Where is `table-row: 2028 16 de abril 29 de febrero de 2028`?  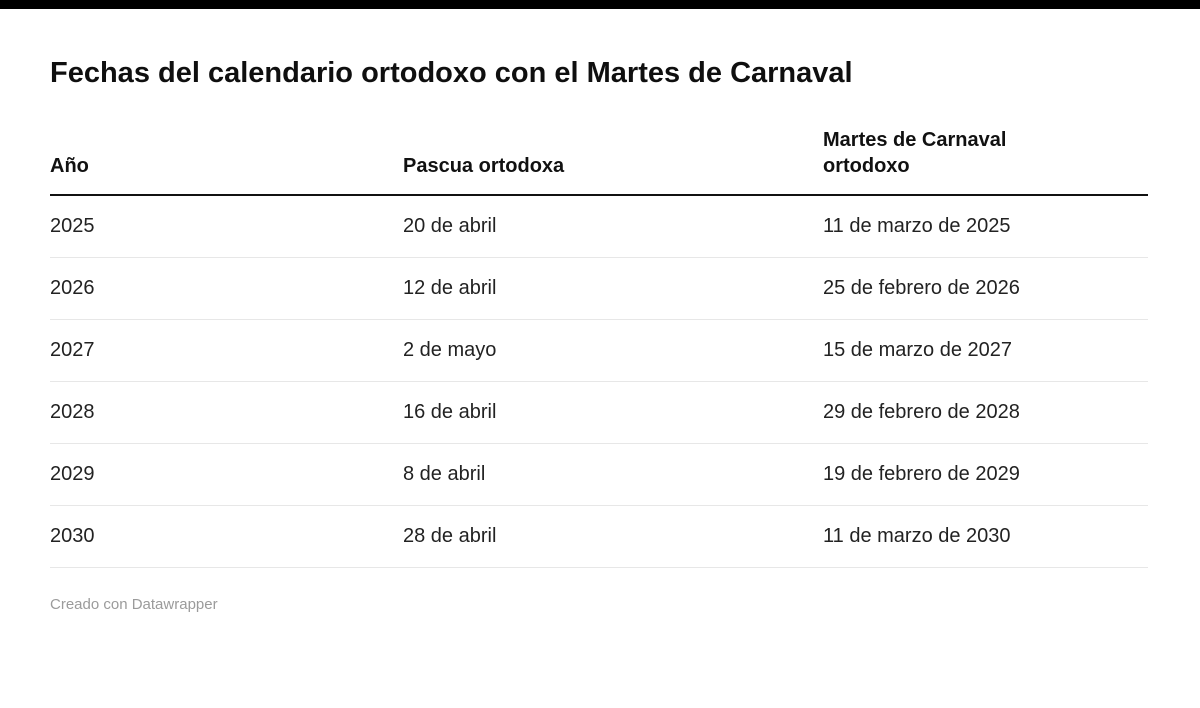
table-row: 2028 16 de abril 29 de febrero de 2028 is located at coordinates (599, 412).